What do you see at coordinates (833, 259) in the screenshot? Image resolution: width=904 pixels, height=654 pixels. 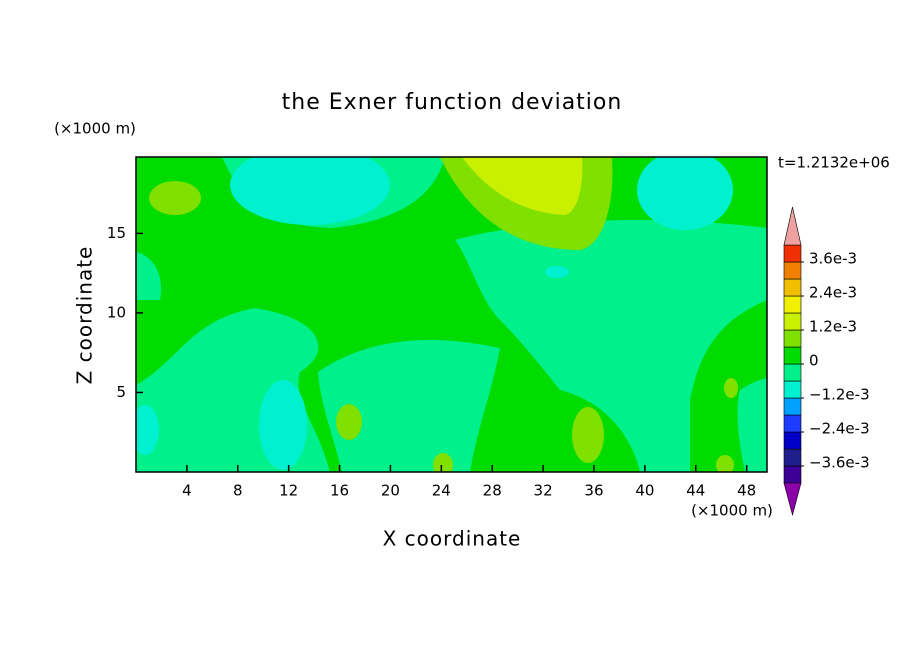 I see `colorbar-tick-label: 3.6e-3` at bounding box center [833, 259].